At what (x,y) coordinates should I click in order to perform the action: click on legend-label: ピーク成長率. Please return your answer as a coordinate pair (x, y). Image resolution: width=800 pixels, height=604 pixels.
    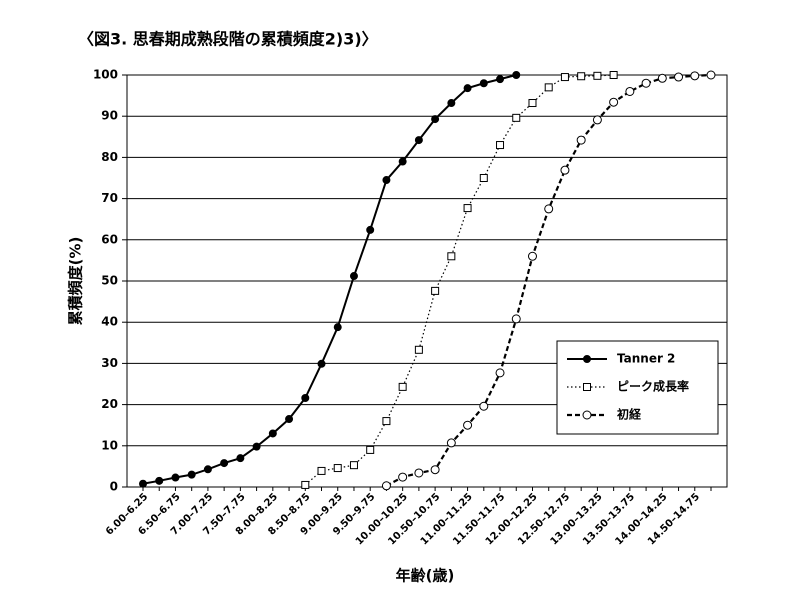
    Looking at the image, I should click on (653, 386).